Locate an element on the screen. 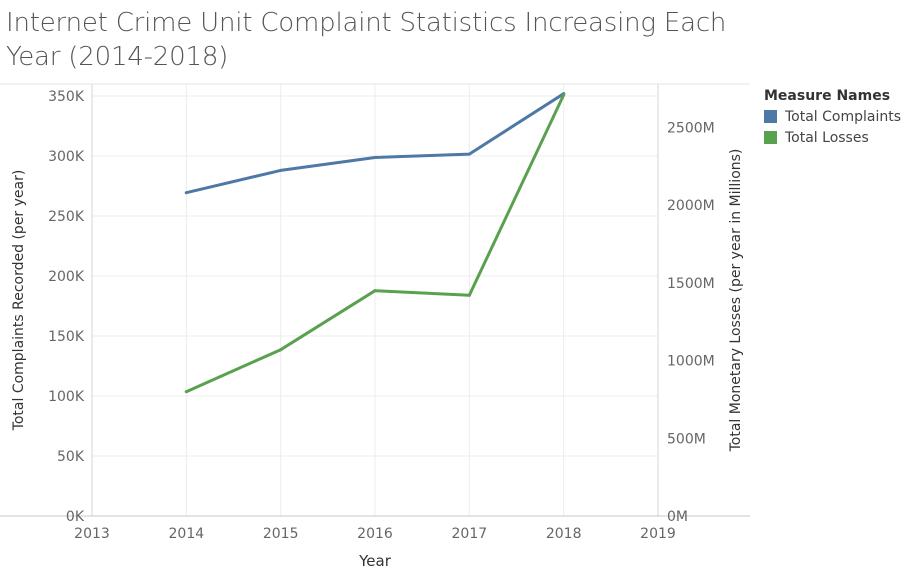 The width and height of the screenshot is (910, 580). x-tick-label: 2018 is located at coordinates (564, 534).